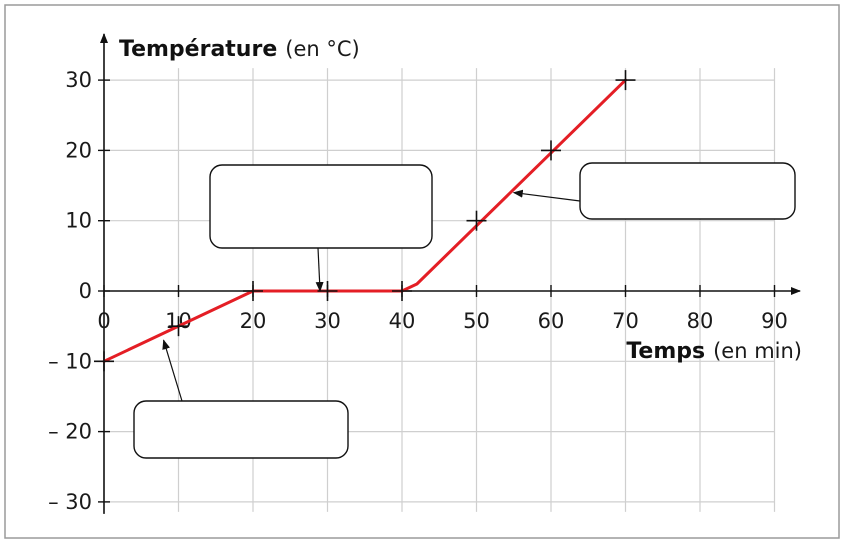 This screenshot has width=845, height=543. What do you see at coordinates (322, 49) in the screenshot?
I see `y-axis-unit: (en °C)` at bounding box center [322, 49].